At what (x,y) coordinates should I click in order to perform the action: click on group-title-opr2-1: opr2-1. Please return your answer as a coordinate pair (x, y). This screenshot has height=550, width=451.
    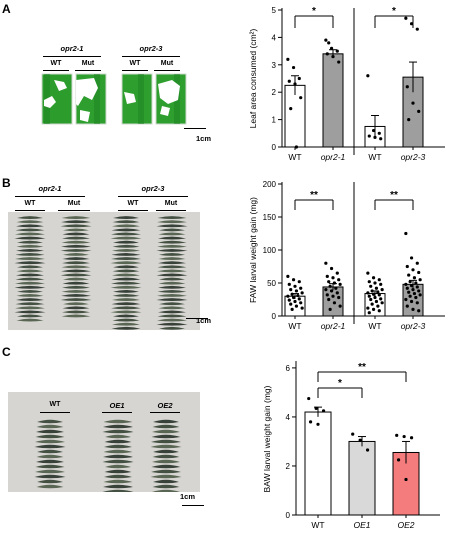
    Looking at the image, I should click on (72, 48).